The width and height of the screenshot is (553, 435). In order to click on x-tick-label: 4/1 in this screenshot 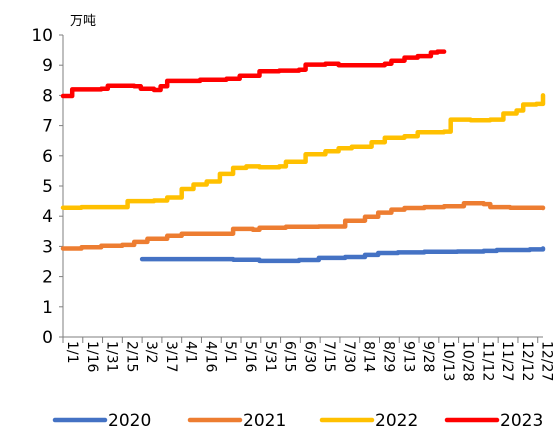, I will do `click(191, 352)`.